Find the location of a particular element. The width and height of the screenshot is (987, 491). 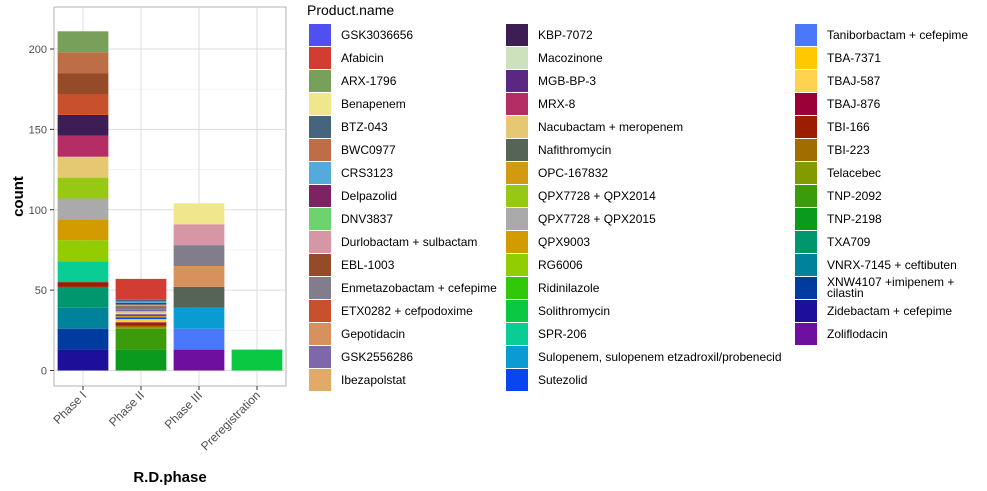

legend-label: QPX7728 + QPX2014 is located at coordinates (597, 196).